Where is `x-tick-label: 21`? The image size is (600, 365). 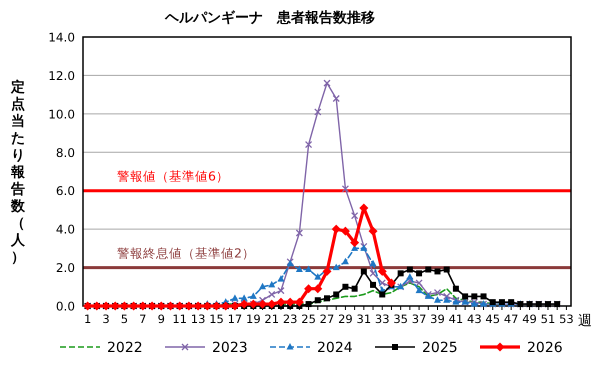
x-tick-label: 21 is located at coordinates (272, 319).